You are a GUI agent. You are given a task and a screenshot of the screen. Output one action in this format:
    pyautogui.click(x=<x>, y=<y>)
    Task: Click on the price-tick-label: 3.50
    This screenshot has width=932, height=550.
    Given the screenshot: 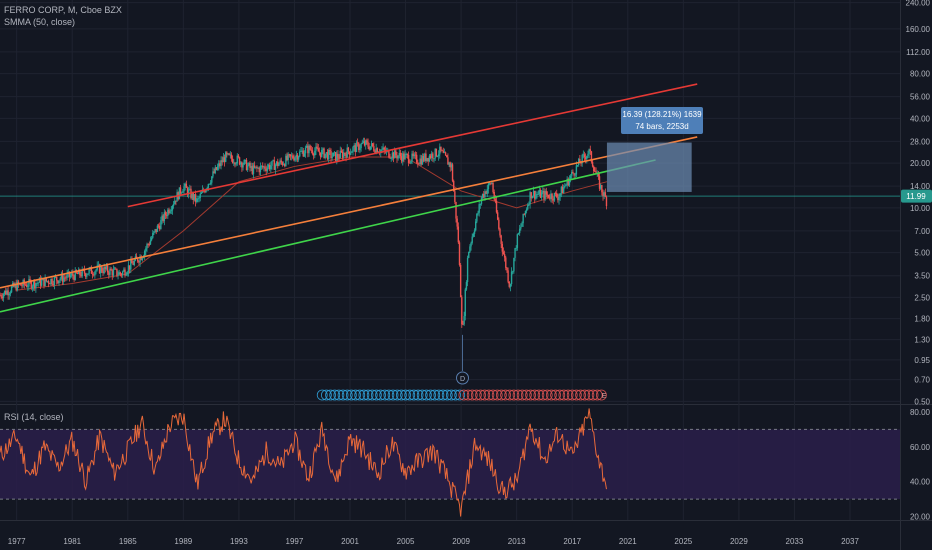 What is the action you would take?
    pyautogui.click(x=922, y=276)
    